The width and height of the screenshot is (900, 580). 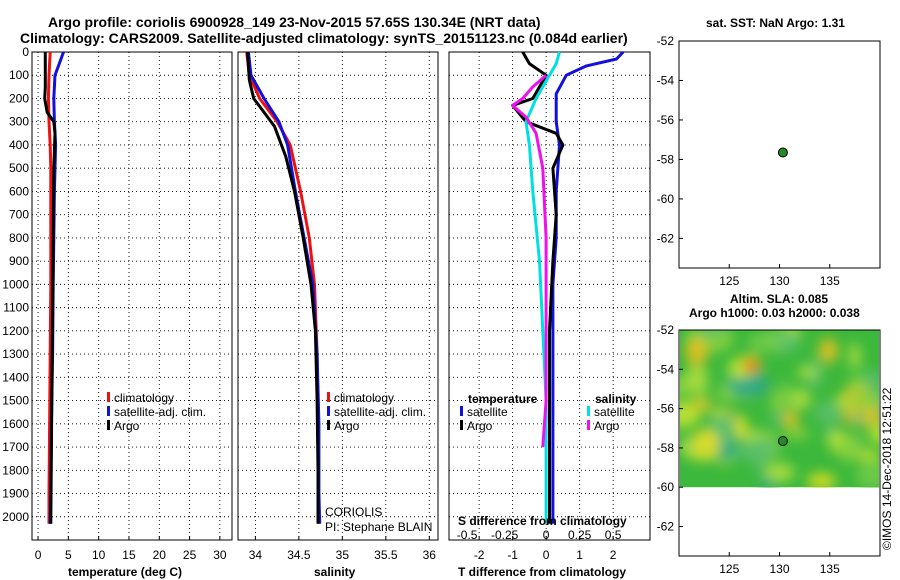 I want to click on difference-top-axis-label: S difference from climatology, so click(x=542, y=521).